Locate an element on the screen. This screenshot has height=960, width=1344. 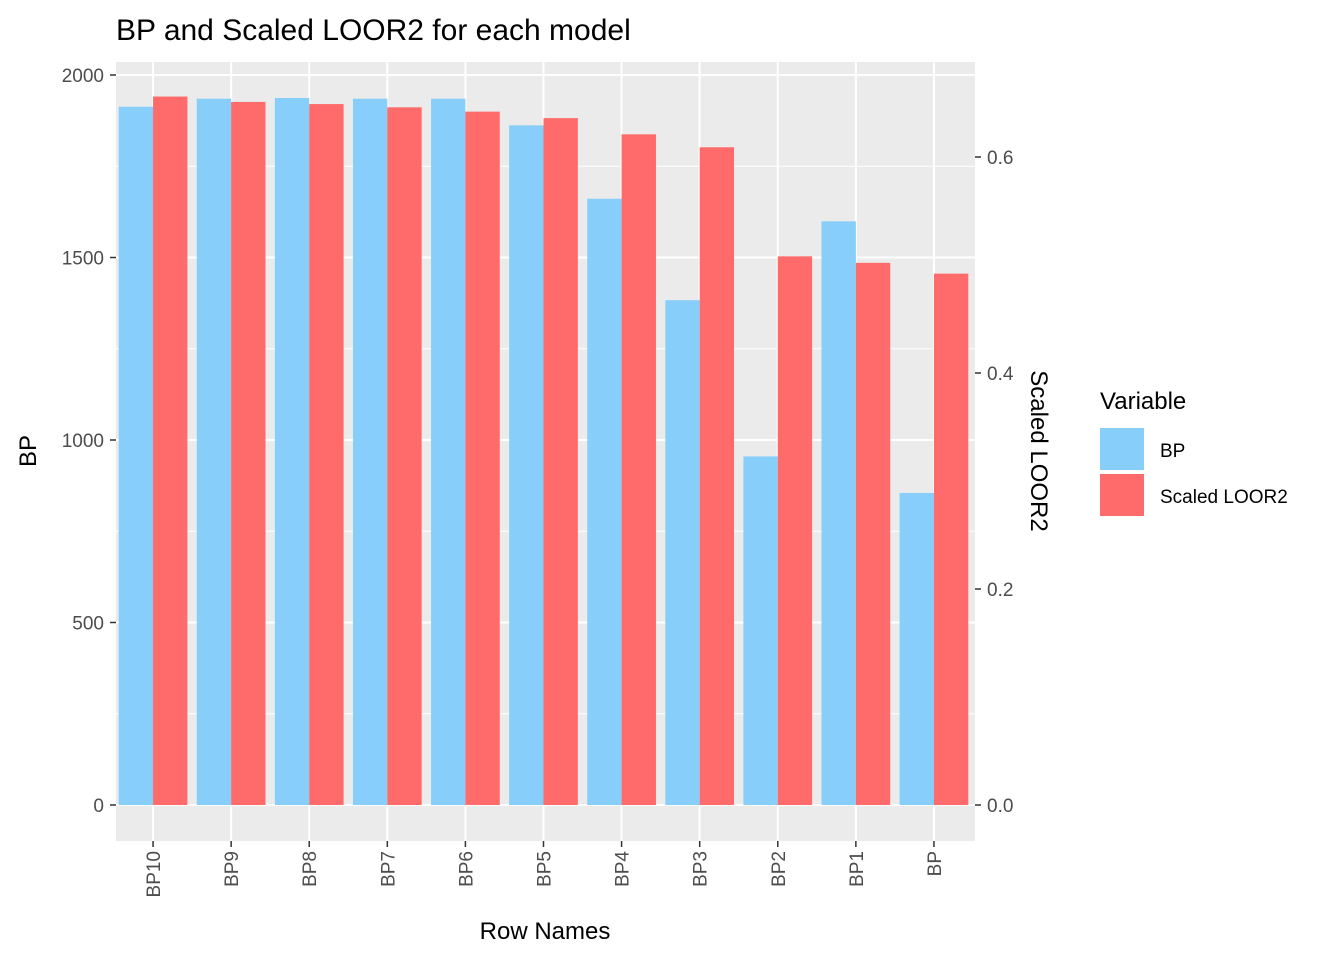
bar-bp-bp is located at coordinates (916, 648).